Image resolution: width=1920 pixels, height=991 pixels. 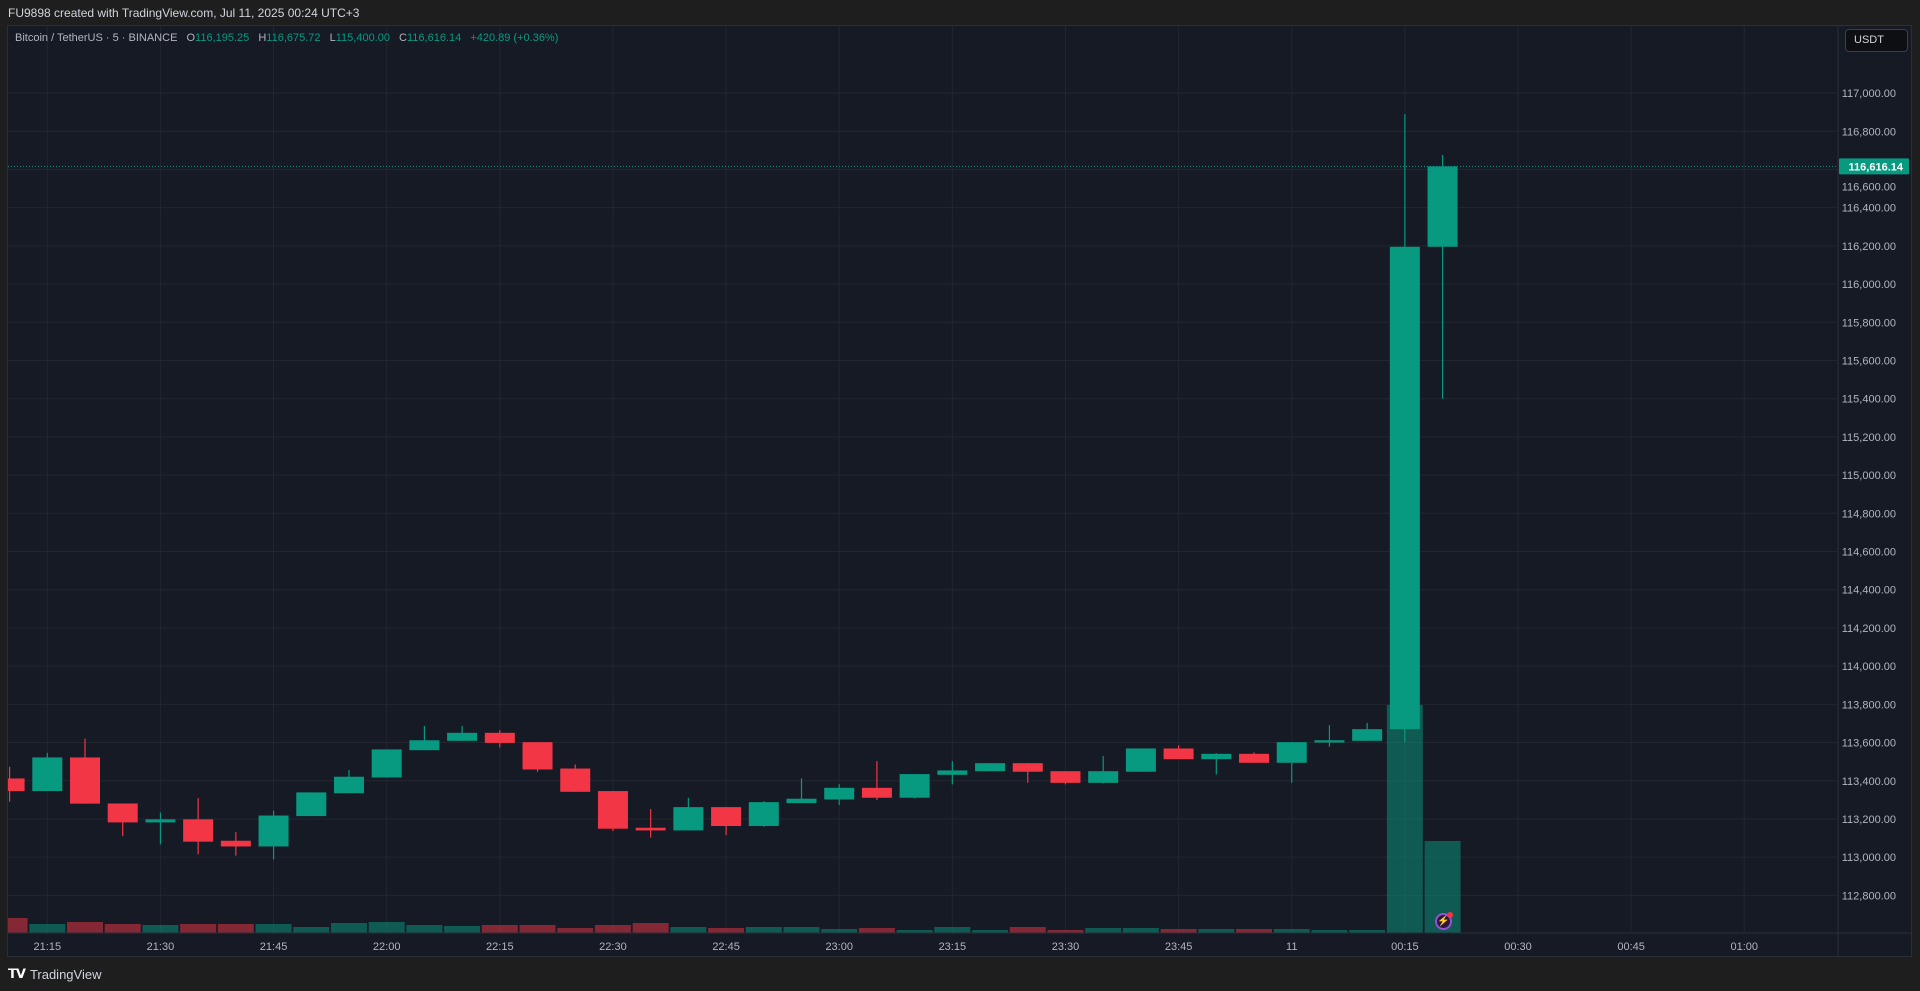 What do you see at coordinates (387, 947) in the screenshot?
I see `x-tick-label: 22:00` at bounding box center [387, 947].